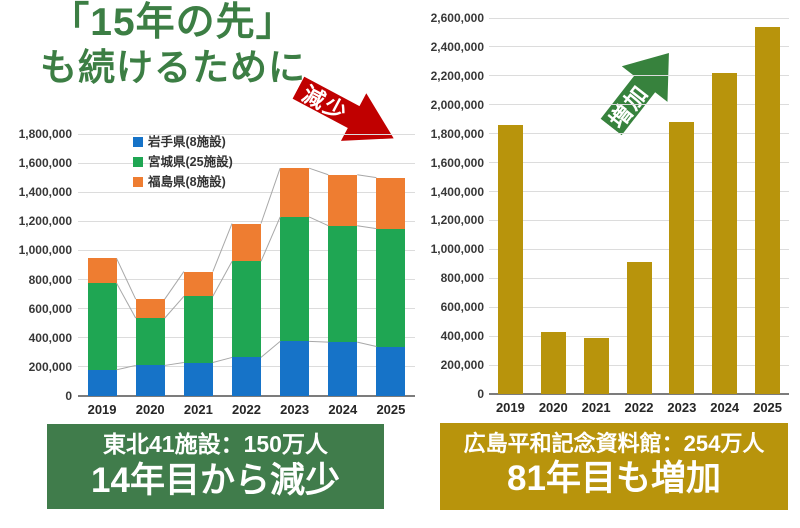 This screenshot has width=800, height=528. Describe the element at coordinates (457, 18) in the screenshot. I see `y-axis-label: 2,600,000` at that location.